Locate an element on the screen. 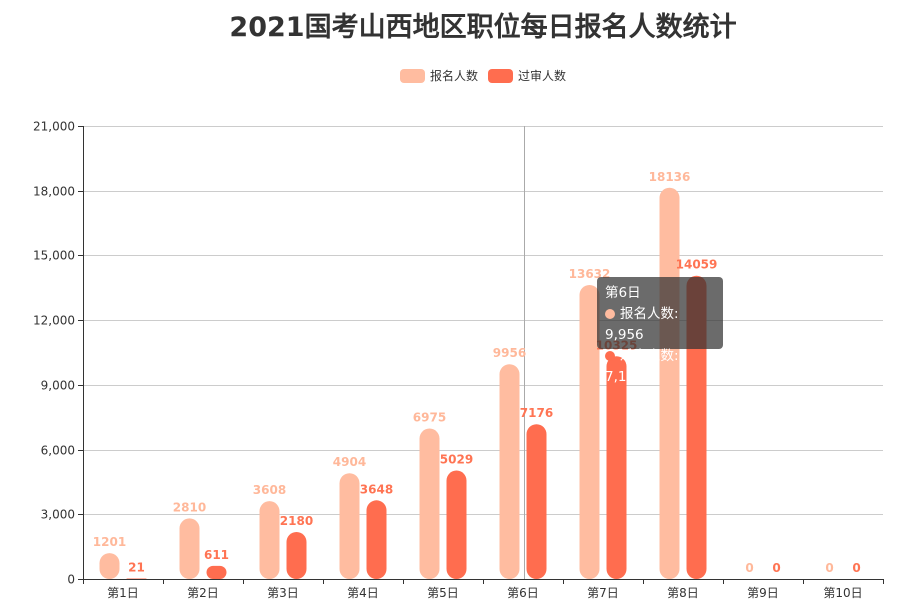 This screenshot has height=611, width=910. data-label: 2810 is located at coordinates (189, 507).